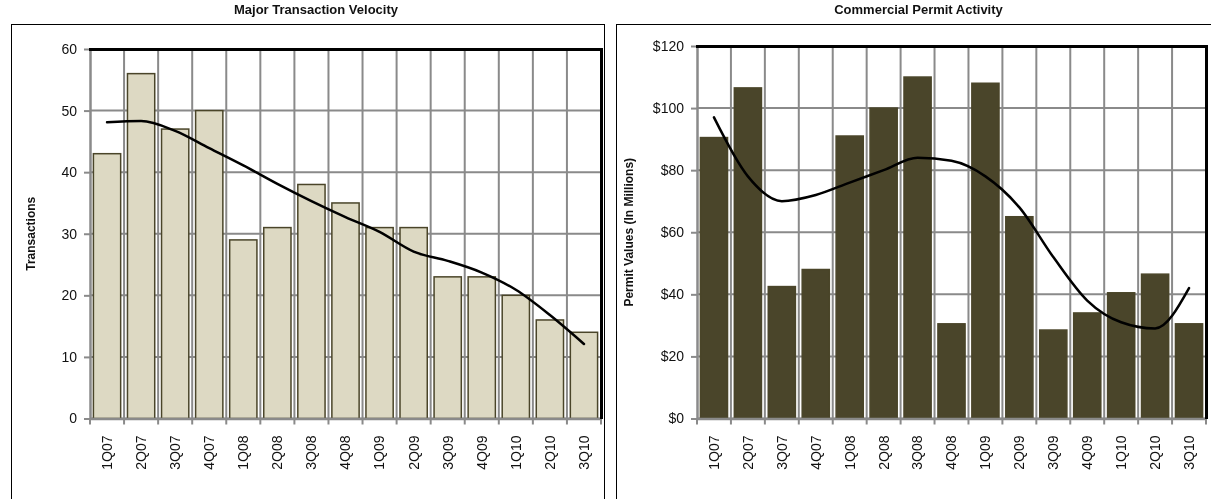 This screenshot has height=499, width=1211. Describe the element at coordinates (629, 232) in the screenshot. I see `y-axis-title: Permit Values (In Millions)` at that location.